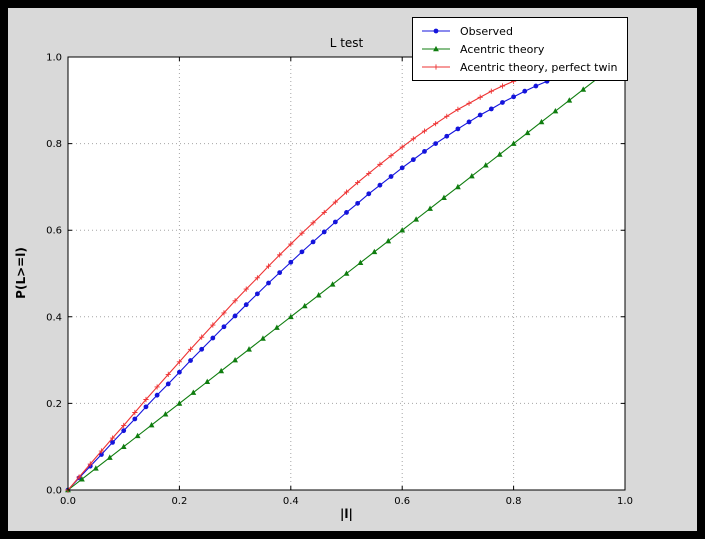 The image size is (705, 539). What do you see at coordinates (68, 501) in the screenshot?
I see `x-tick-label: 0.0` at bounding box center [68, 501].